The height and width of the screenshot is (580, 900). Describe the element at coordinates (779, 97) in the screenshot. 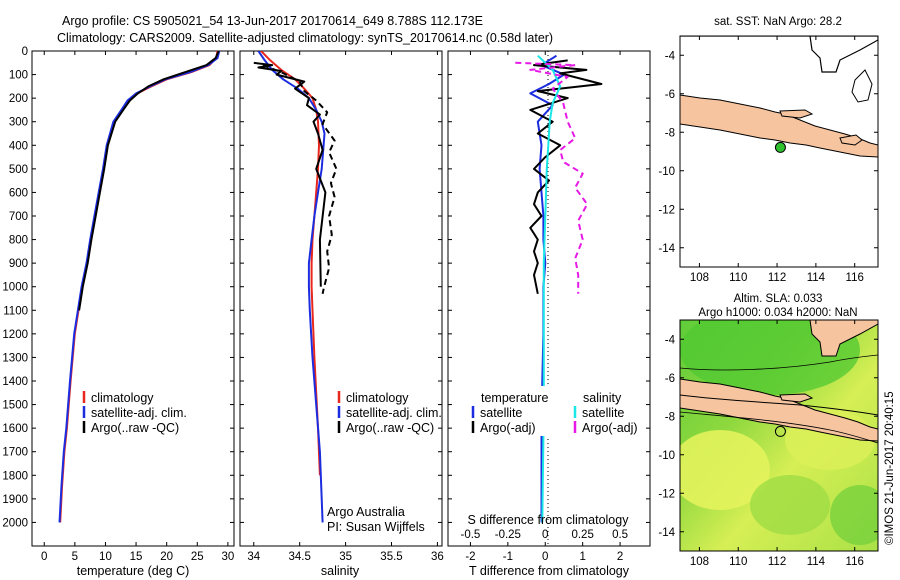

I see `sst-map-land` at that location.